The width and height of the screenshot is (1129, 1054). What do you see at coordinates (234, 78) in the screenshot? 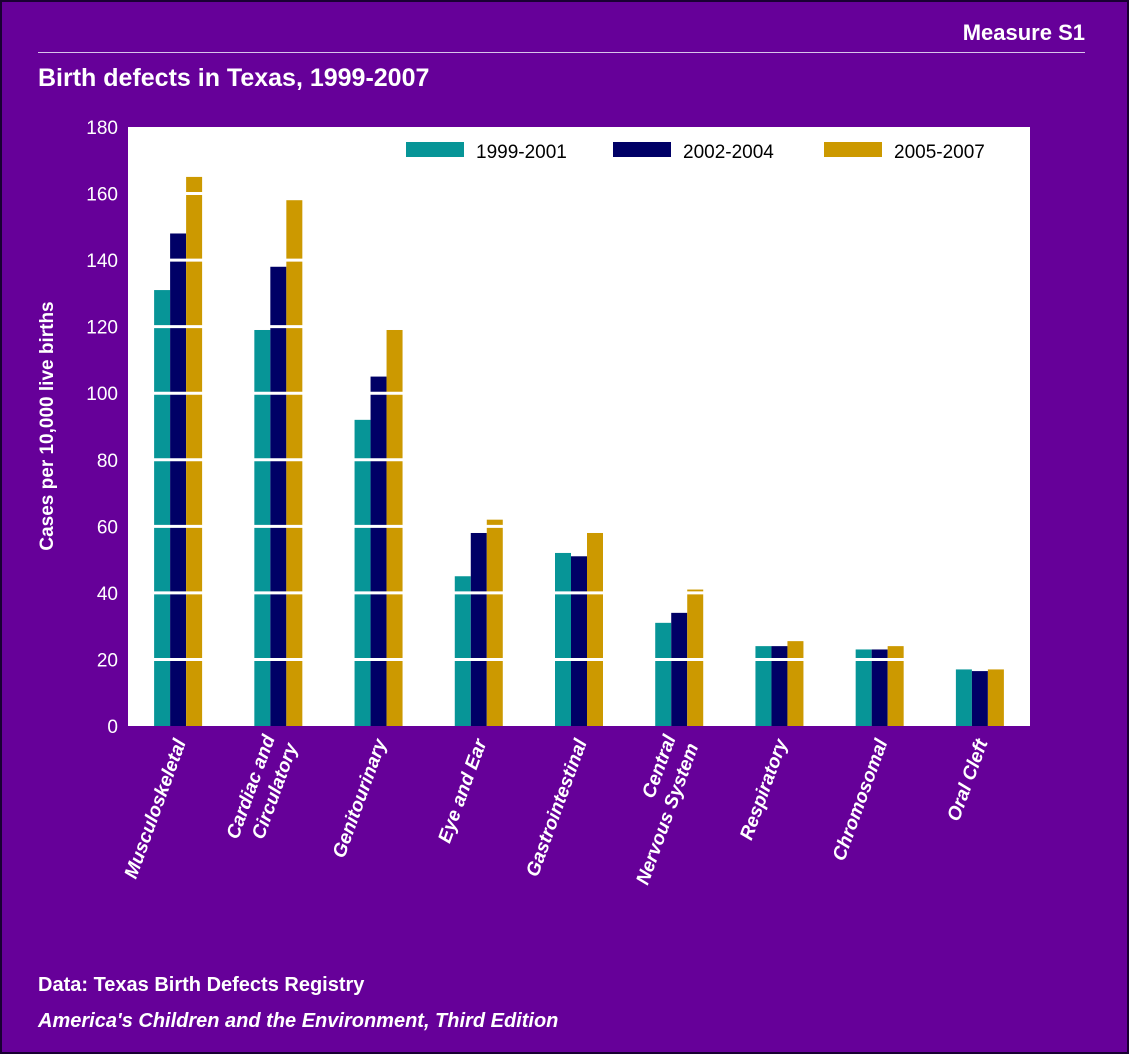
I see `chart-title: Birth defects in Texas, 1999-2007` at bounding box center [234, 78].